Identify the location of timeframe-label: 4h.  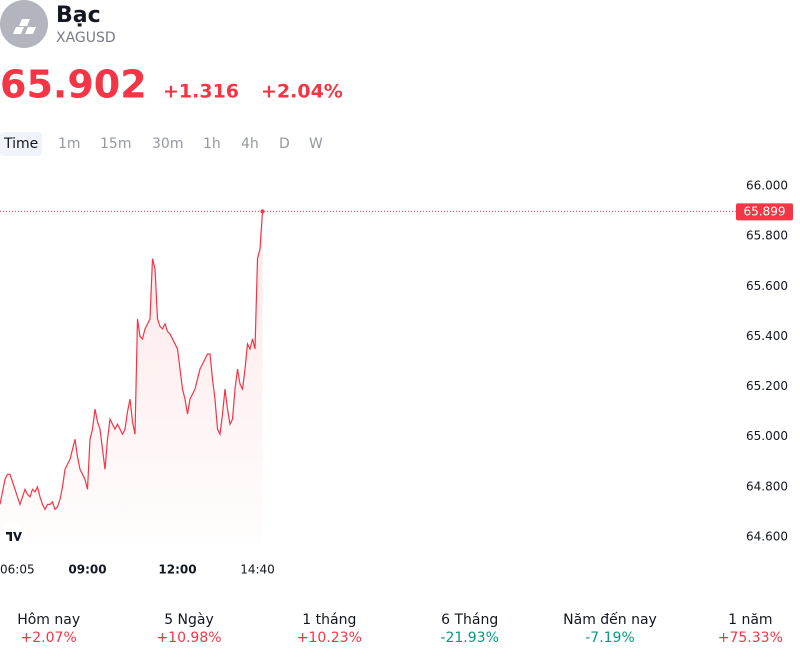
(250, 144).